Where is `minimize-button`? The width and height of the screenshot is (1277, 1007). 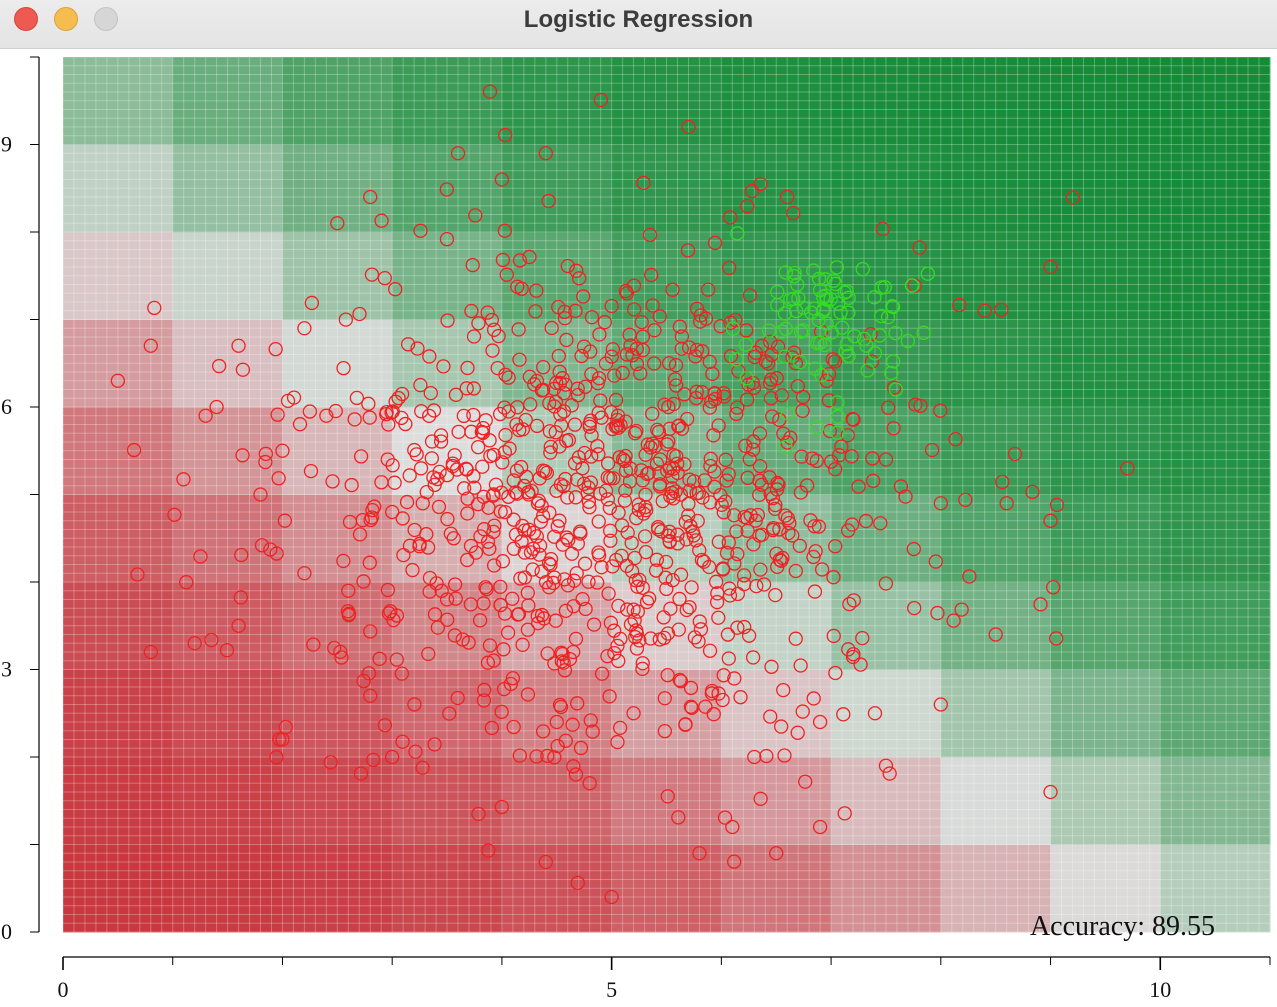 minimize-button is located at coordinates (66, 19).